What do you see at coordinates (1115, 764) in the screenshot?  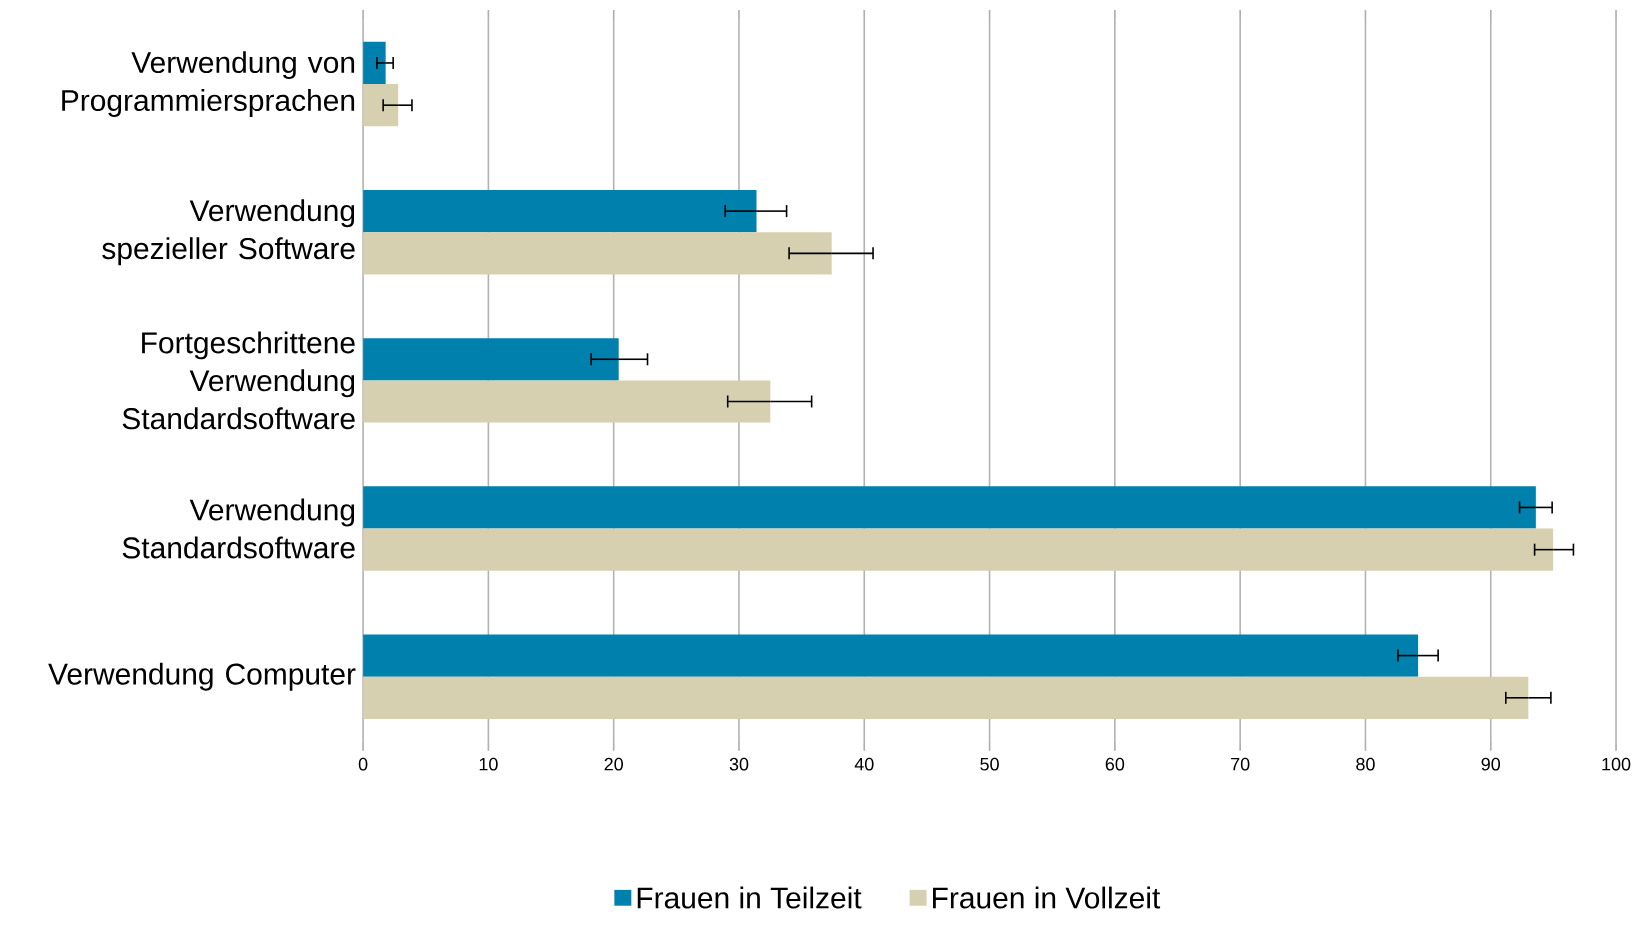 I see `x-tick-label: 60` at bounding box center [1115, 764].